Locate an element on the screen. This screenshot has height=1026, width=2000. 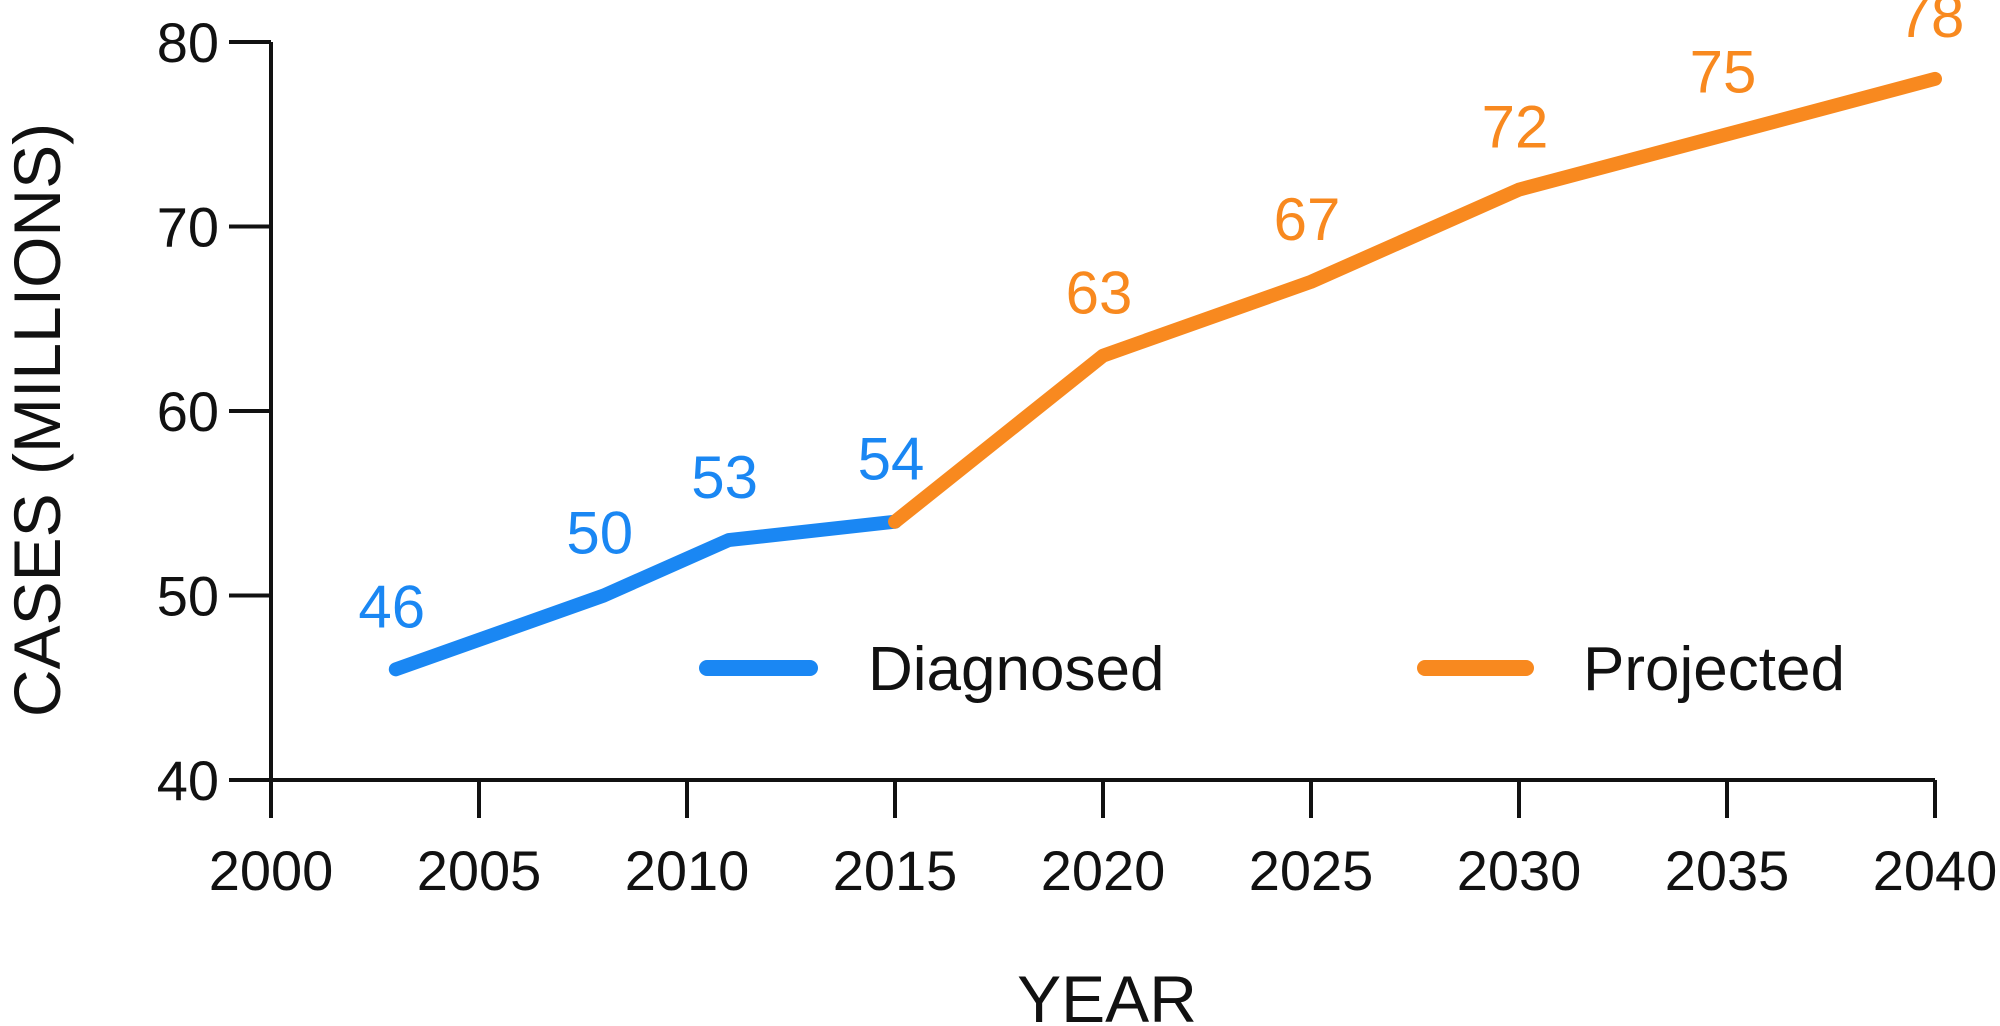
x-tick-label: 2025 is located at coordinates (1311, 870).